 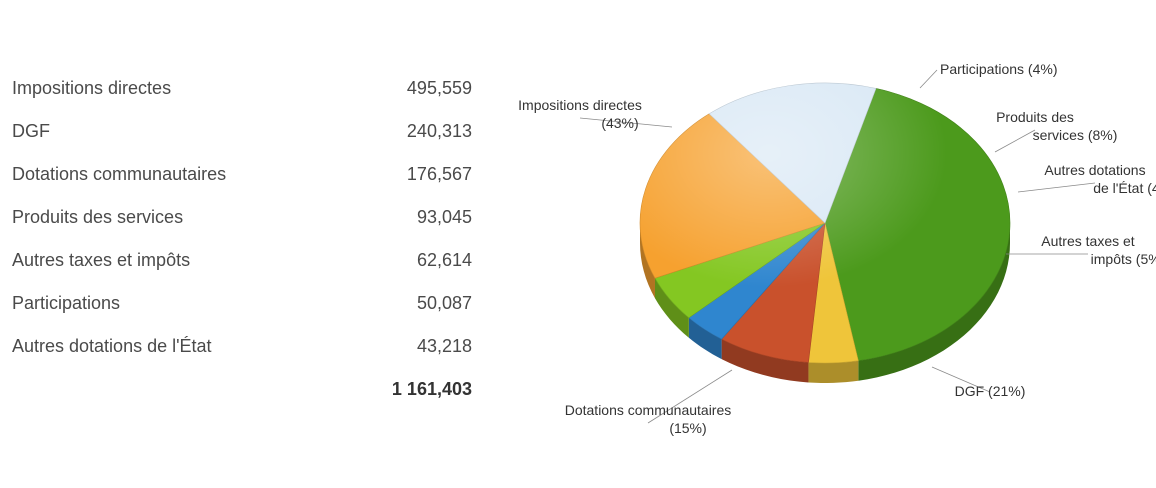 What do you see at coordinates (242, 177) in the screenshot?
I see `table-row: Dotations communautaires 176,567` at bounding box center [242, 177].